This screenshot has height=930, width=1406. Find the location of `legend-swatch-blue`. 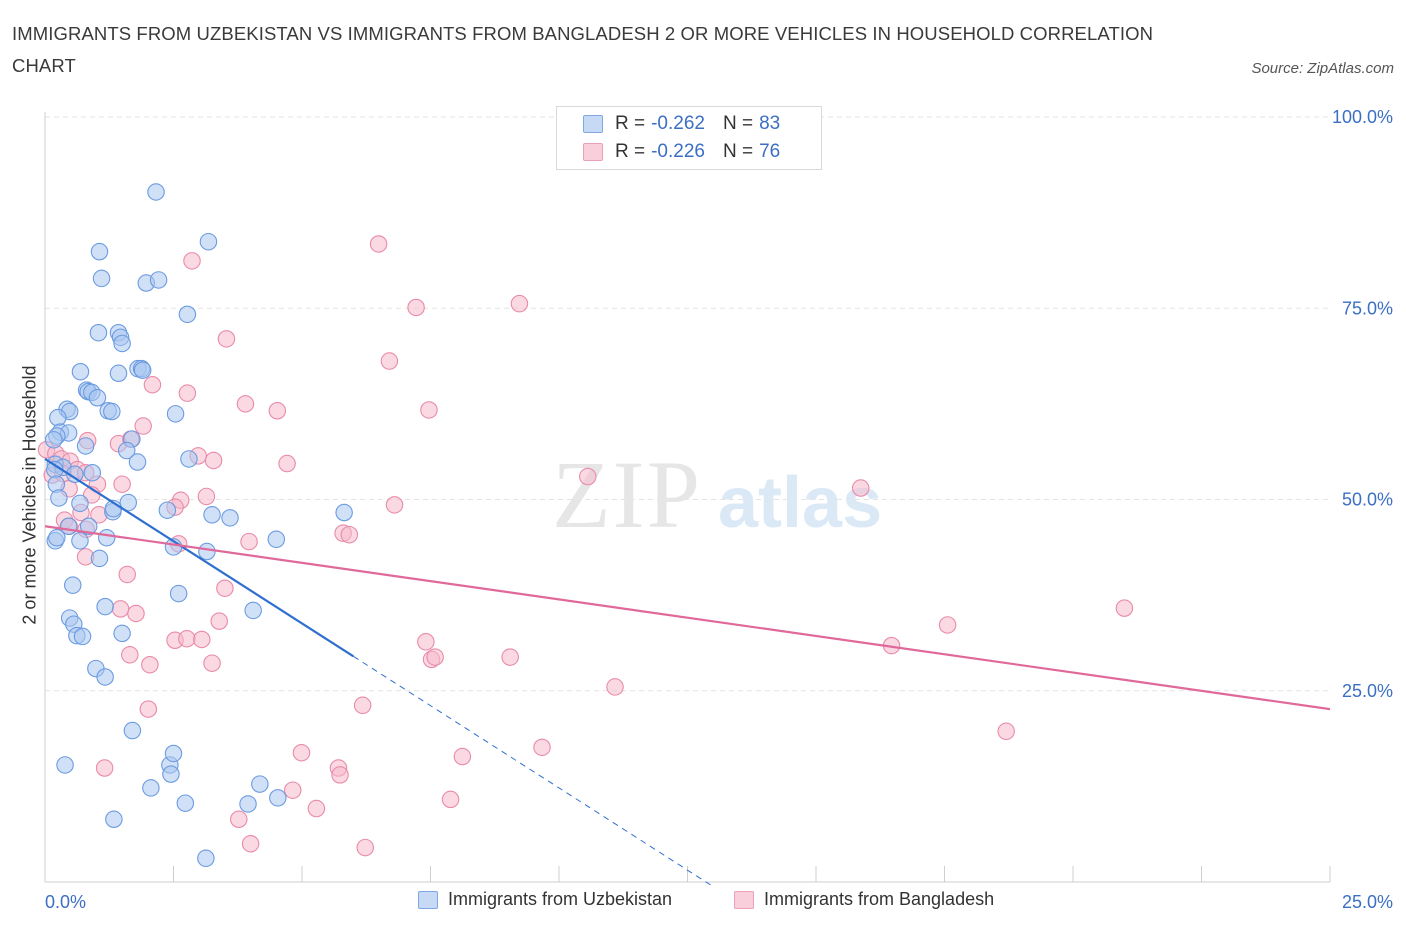

legend-swatch-blue is located at coordinates (593, 124).